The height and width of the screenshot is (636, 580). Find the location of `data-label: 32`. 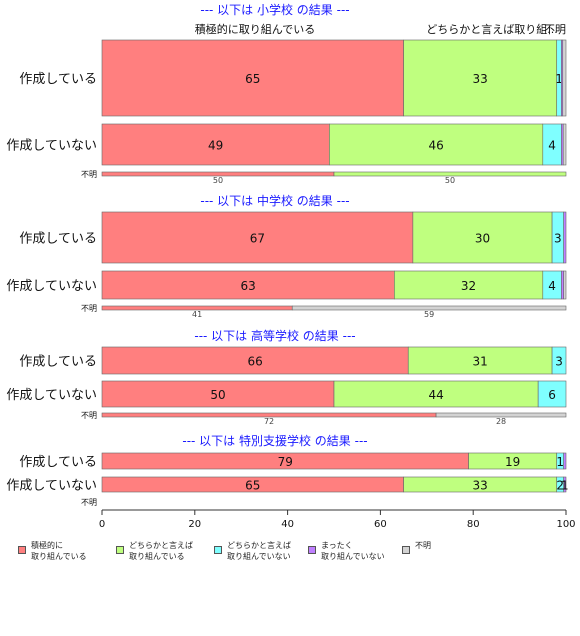

data-label: 32 is located at coordinates (468, 286).